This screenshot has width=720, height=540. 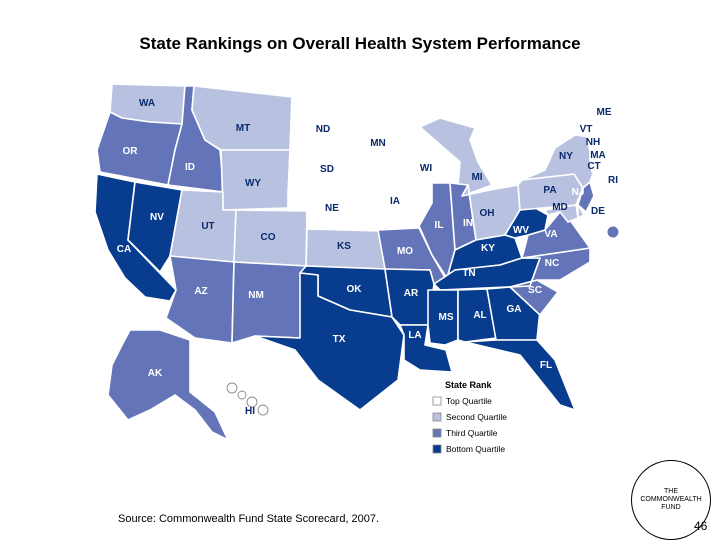 What do you see at coordinates (586, 129) in the screenshot?
I see `state-label-vt: VT` at bounding box center [586, 129].